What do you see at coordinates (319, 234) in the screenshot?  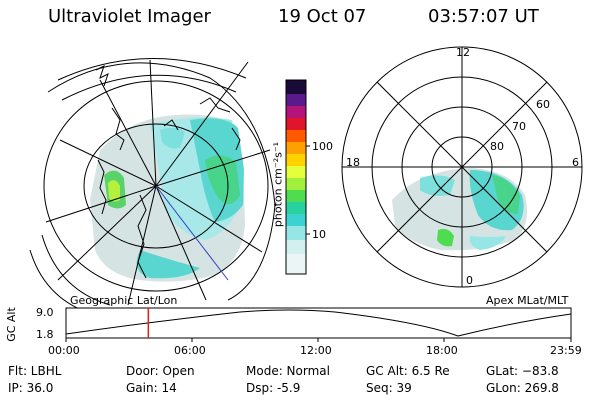 I see `colorbar-tick-10: 10` at bounding box center [319, 234].